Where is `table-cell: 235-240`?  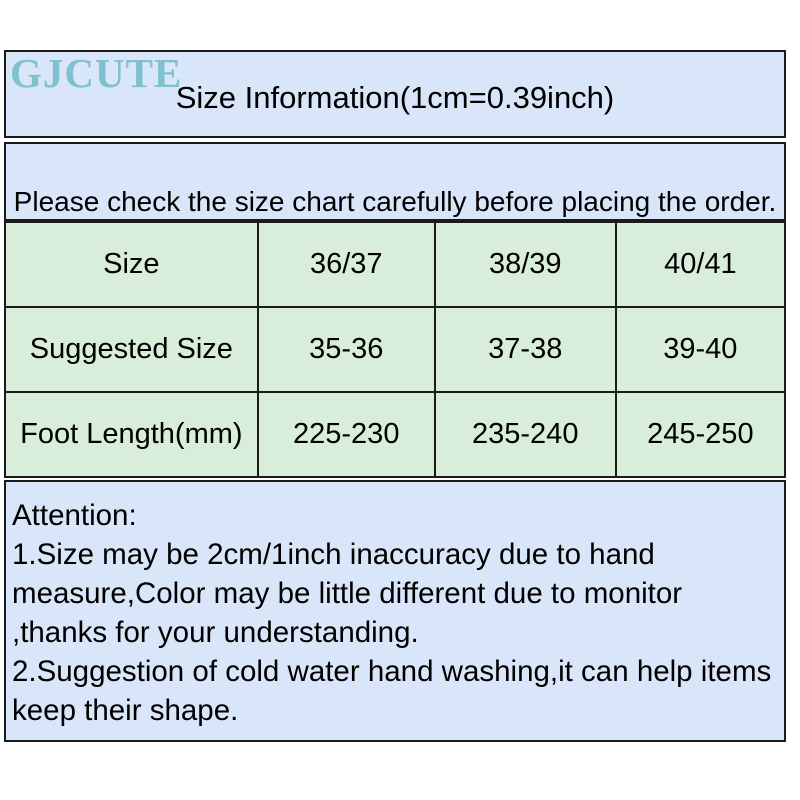
table-cell: 235-240 is located at coordinates (525, 434).